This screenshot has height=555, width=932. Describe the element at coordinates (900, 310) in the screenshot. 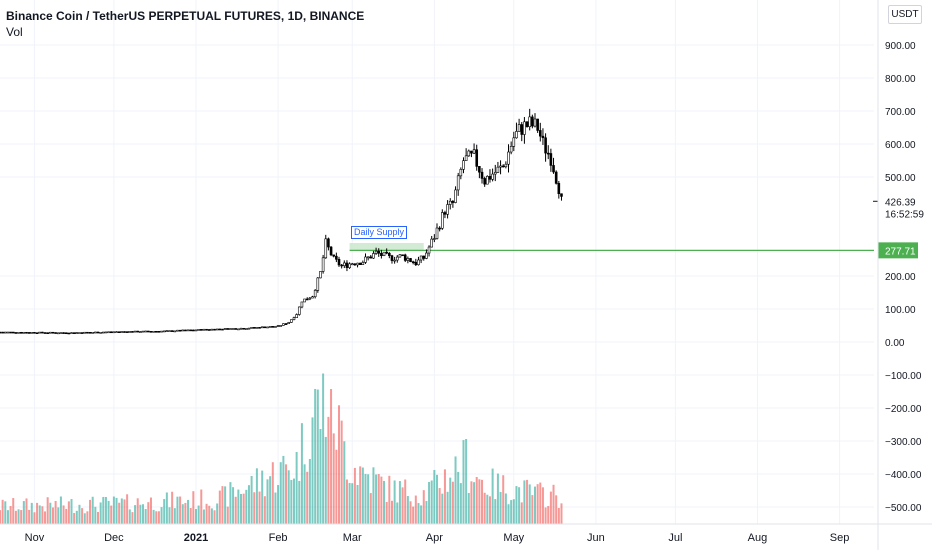

I see `price-tick-label: 100.00` at that location.